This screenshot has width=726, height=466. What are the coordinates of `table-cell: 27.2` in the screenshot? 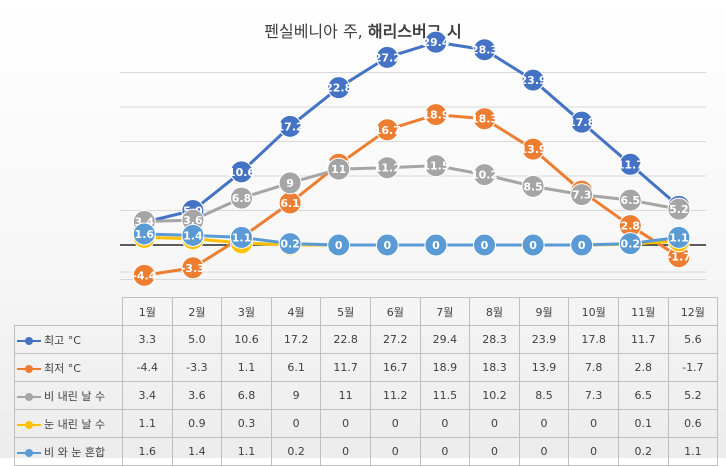 It's located at (395, 339).